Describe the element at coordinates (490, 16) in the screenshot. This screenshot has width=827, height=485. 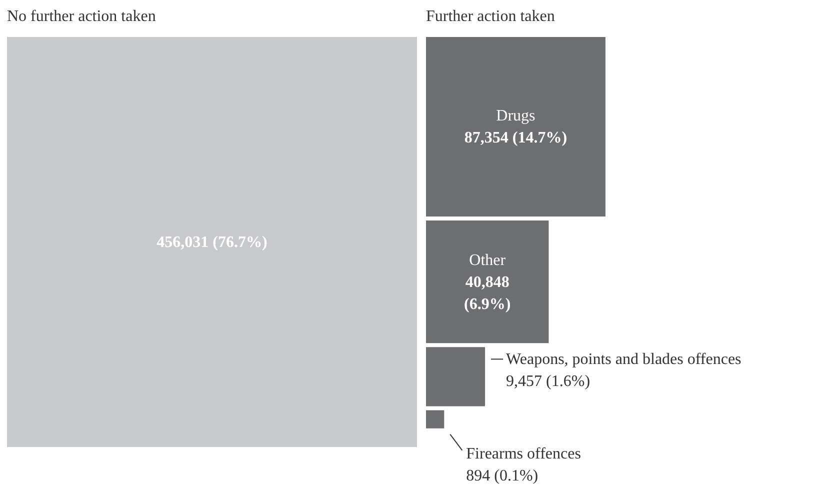
I see `text: Further action taken` at that location.